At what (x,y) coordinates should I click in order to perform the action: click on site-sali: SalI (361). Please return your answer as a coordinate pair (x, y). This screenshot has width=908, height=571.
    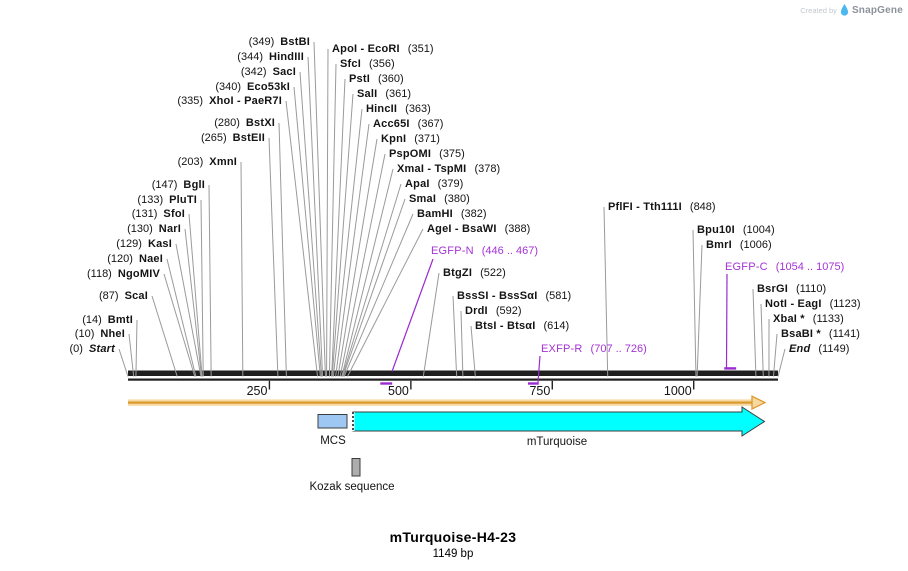
    Looking at the image, I should click on (384, 94).